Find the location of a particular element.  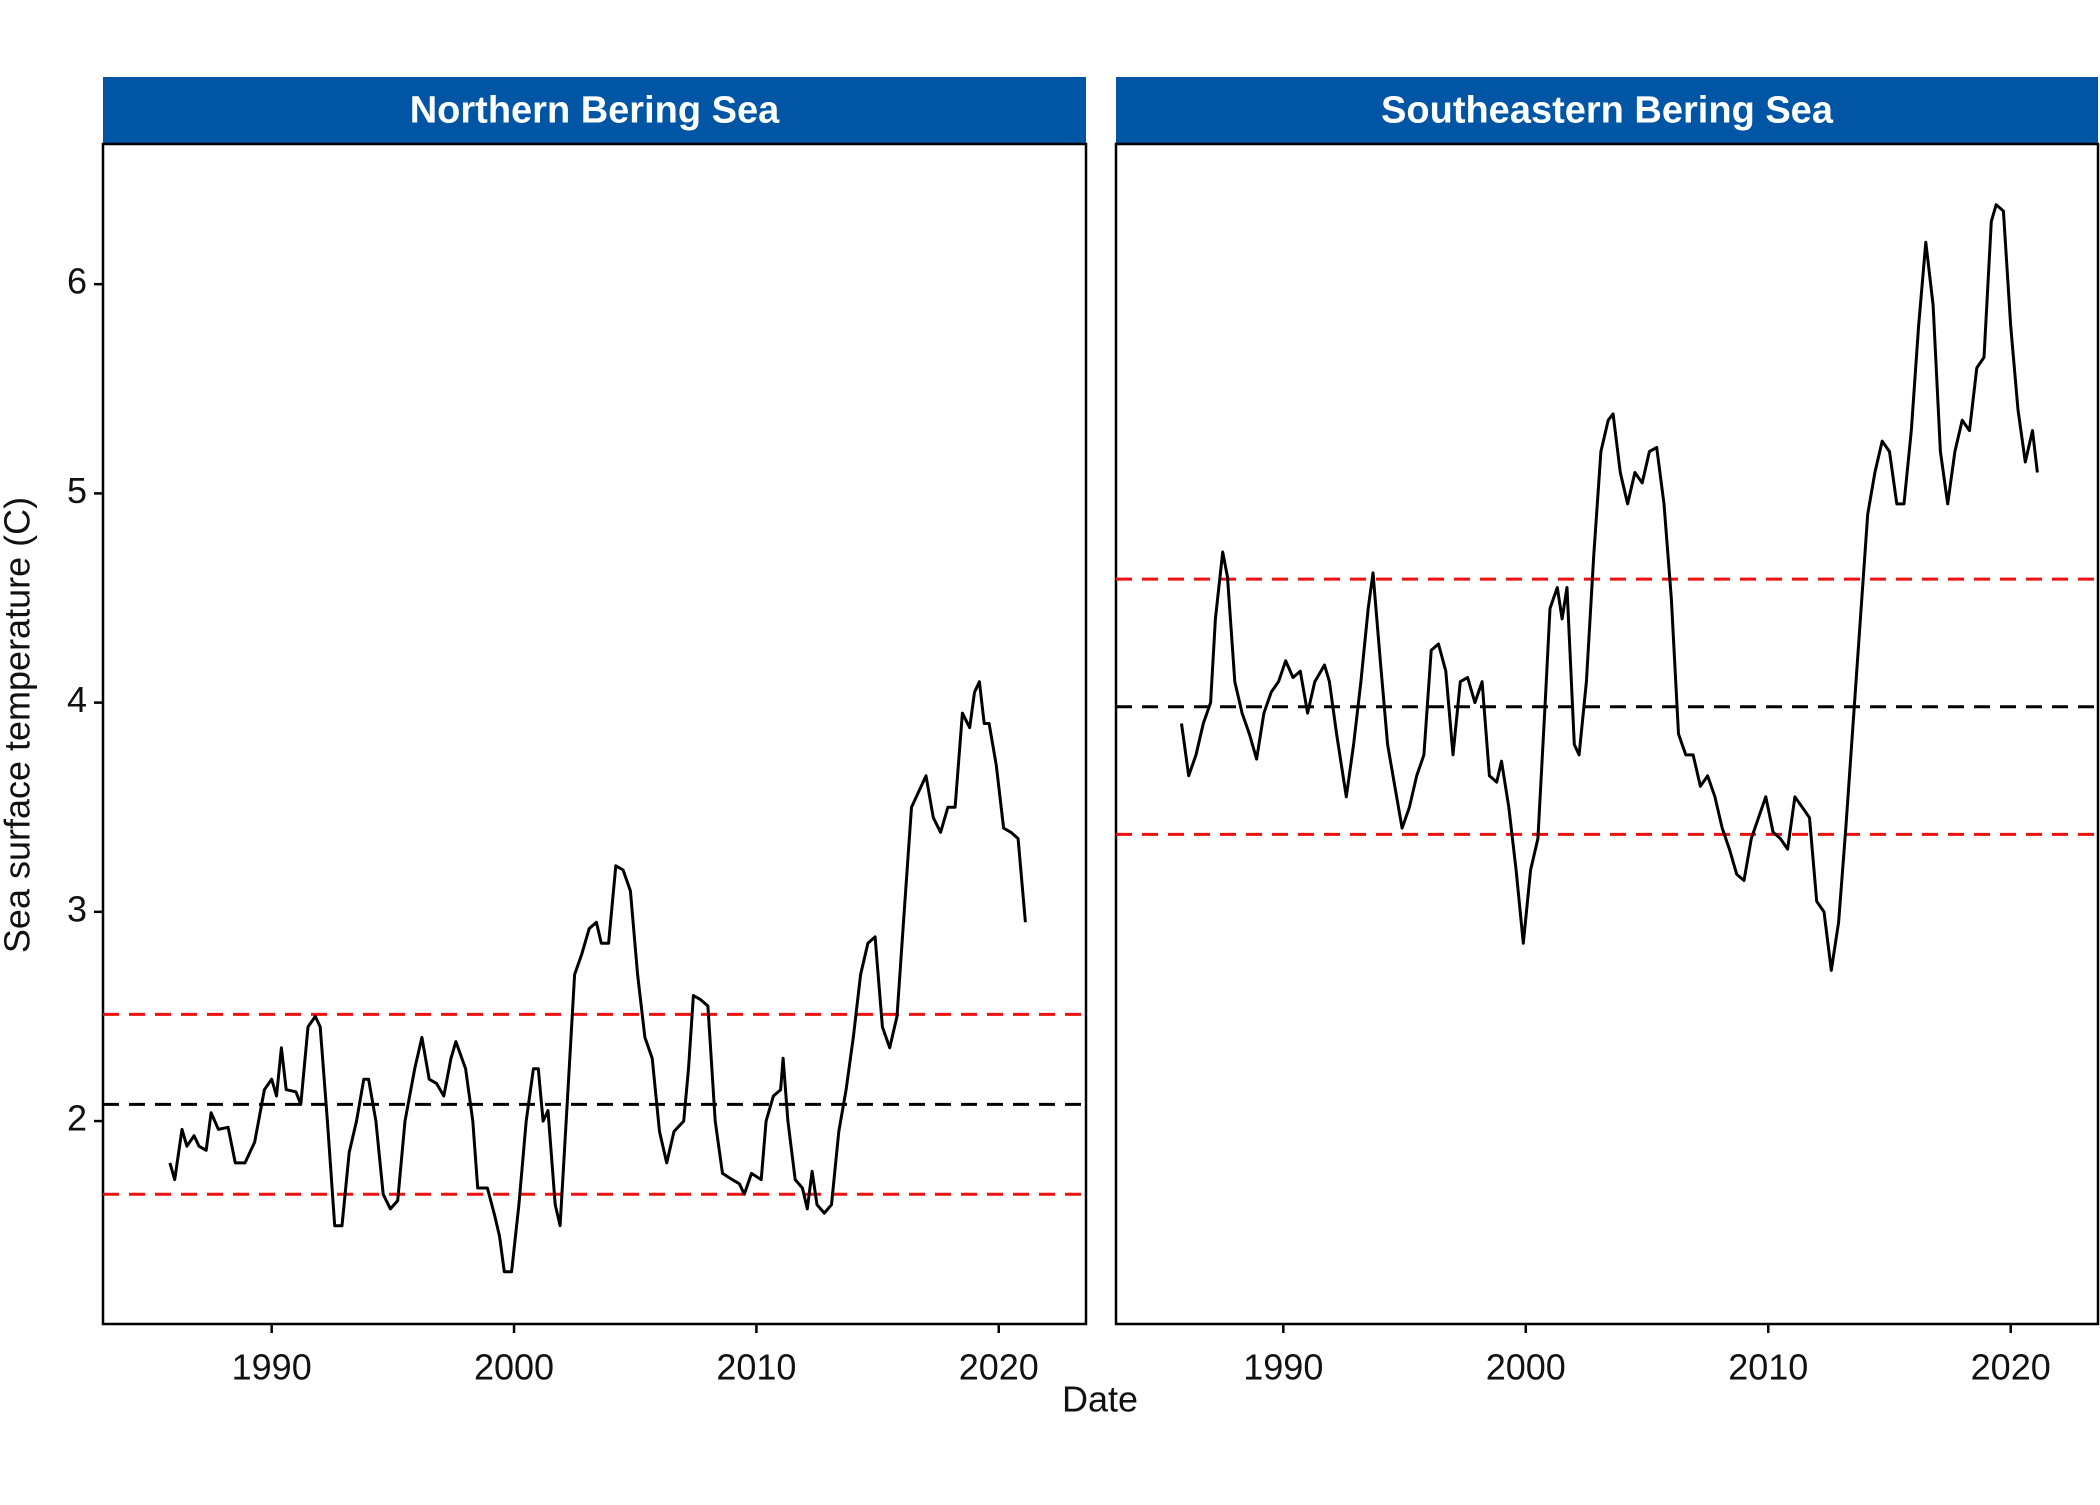

y-tick-label: 3 is located at coordinates (77, 908).